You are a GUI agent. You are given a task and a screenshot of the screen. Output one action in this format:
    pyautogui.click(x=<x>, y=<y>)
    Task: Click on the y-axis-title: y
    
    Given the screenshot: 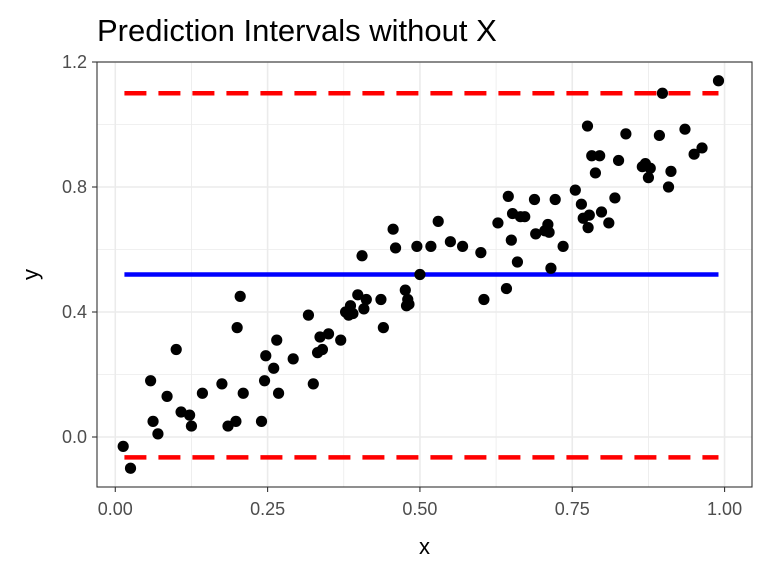 What is the action you would take?
    pyautogui.click(x=30, y=274)
    